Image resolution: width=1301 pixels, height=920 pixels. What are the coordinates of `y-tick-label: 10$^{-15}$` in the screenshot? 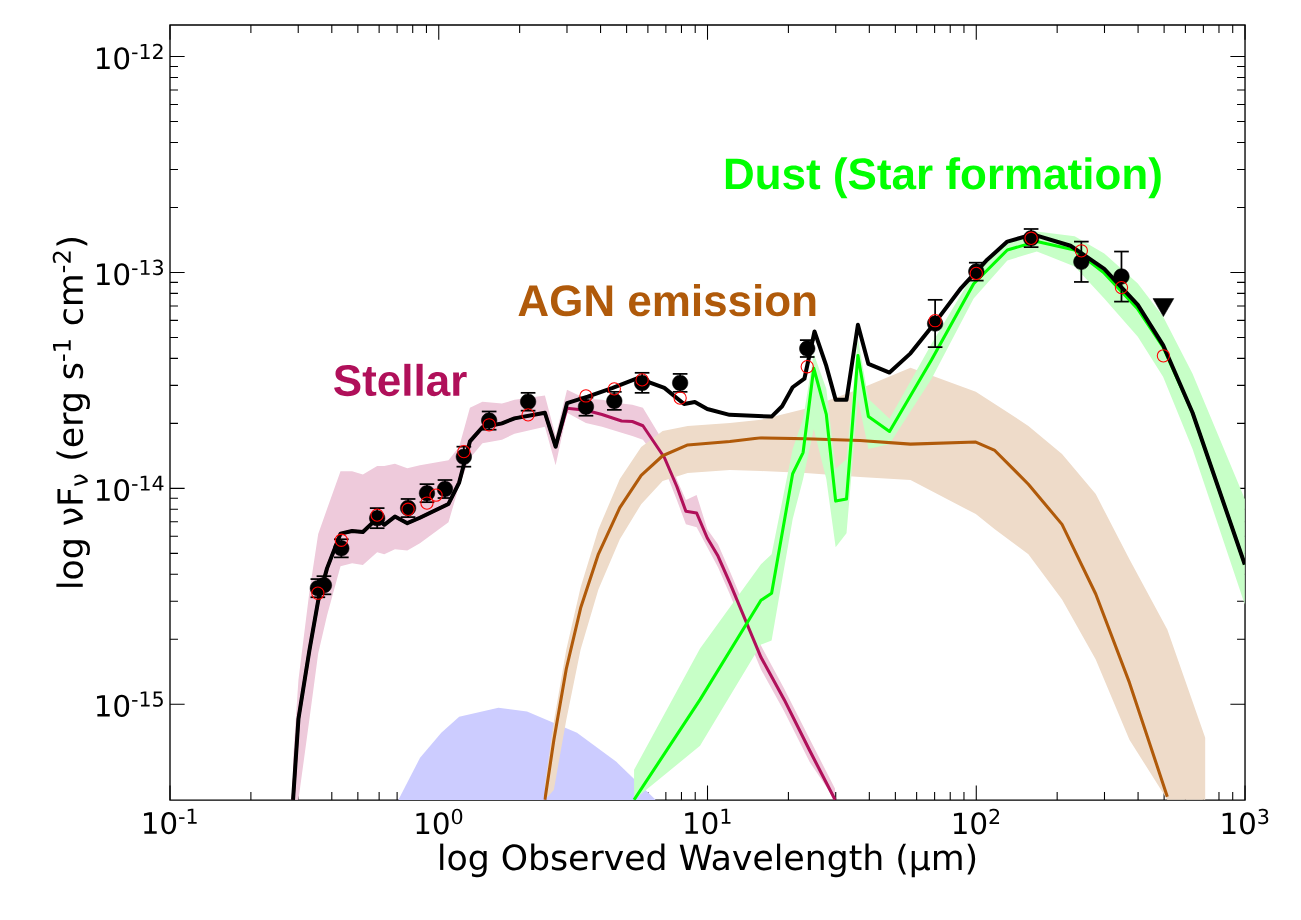 It's located at (129, 704).